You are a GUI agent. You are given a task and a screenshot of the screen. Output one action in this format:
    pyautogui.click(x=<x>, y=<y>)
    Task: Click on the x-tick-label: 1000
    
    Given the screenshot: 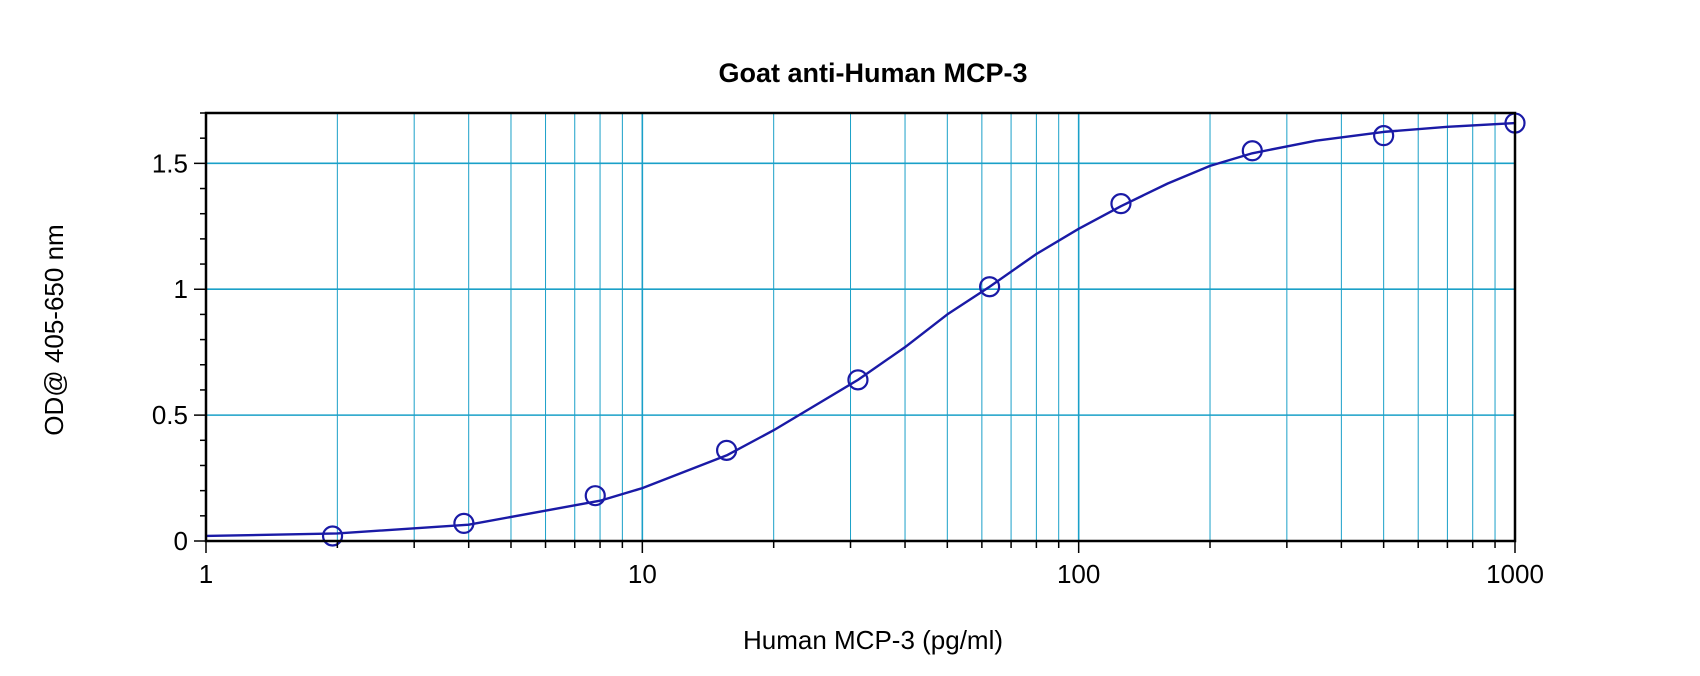 What is the action you would take?
    pyautogui.click(x=1515, y=574)
    